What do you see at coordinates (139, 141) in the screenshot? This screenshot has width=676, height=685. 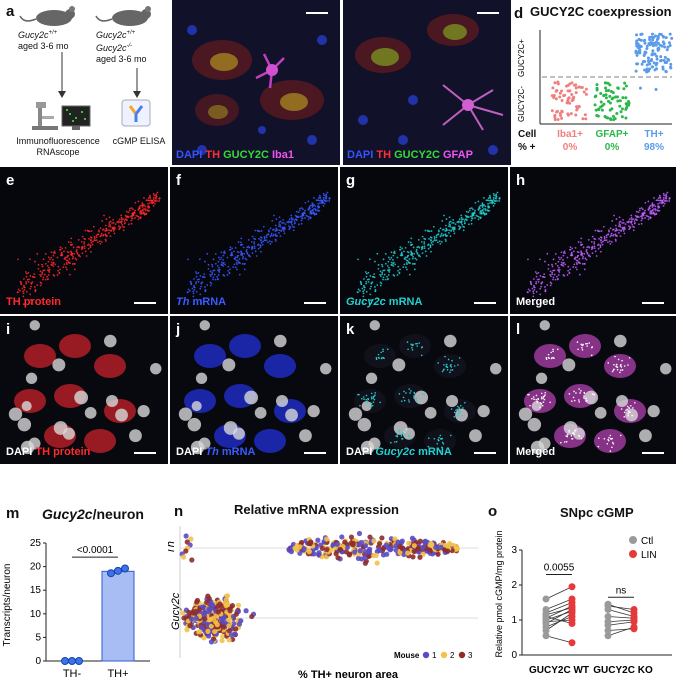 I see `method-elisa: cGMP ELISA` at bounding box center [139, 141].